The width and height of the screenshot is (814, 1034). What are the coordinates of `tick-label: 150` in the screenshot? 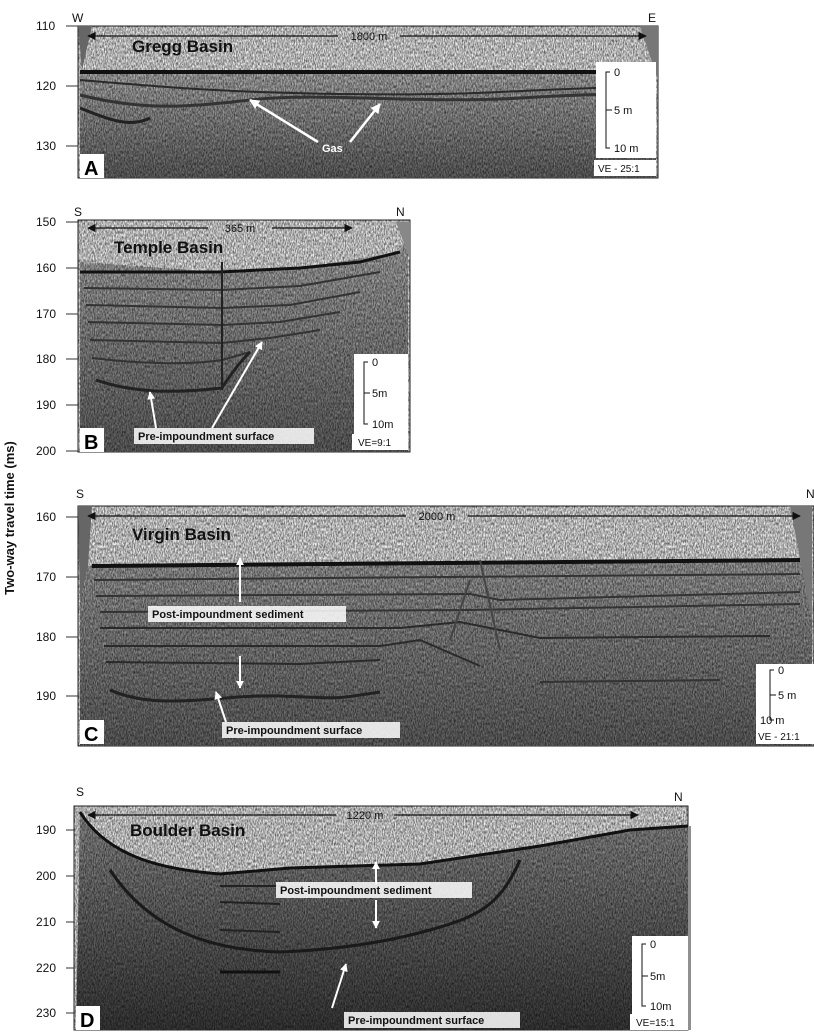 It's located at (46, 222).